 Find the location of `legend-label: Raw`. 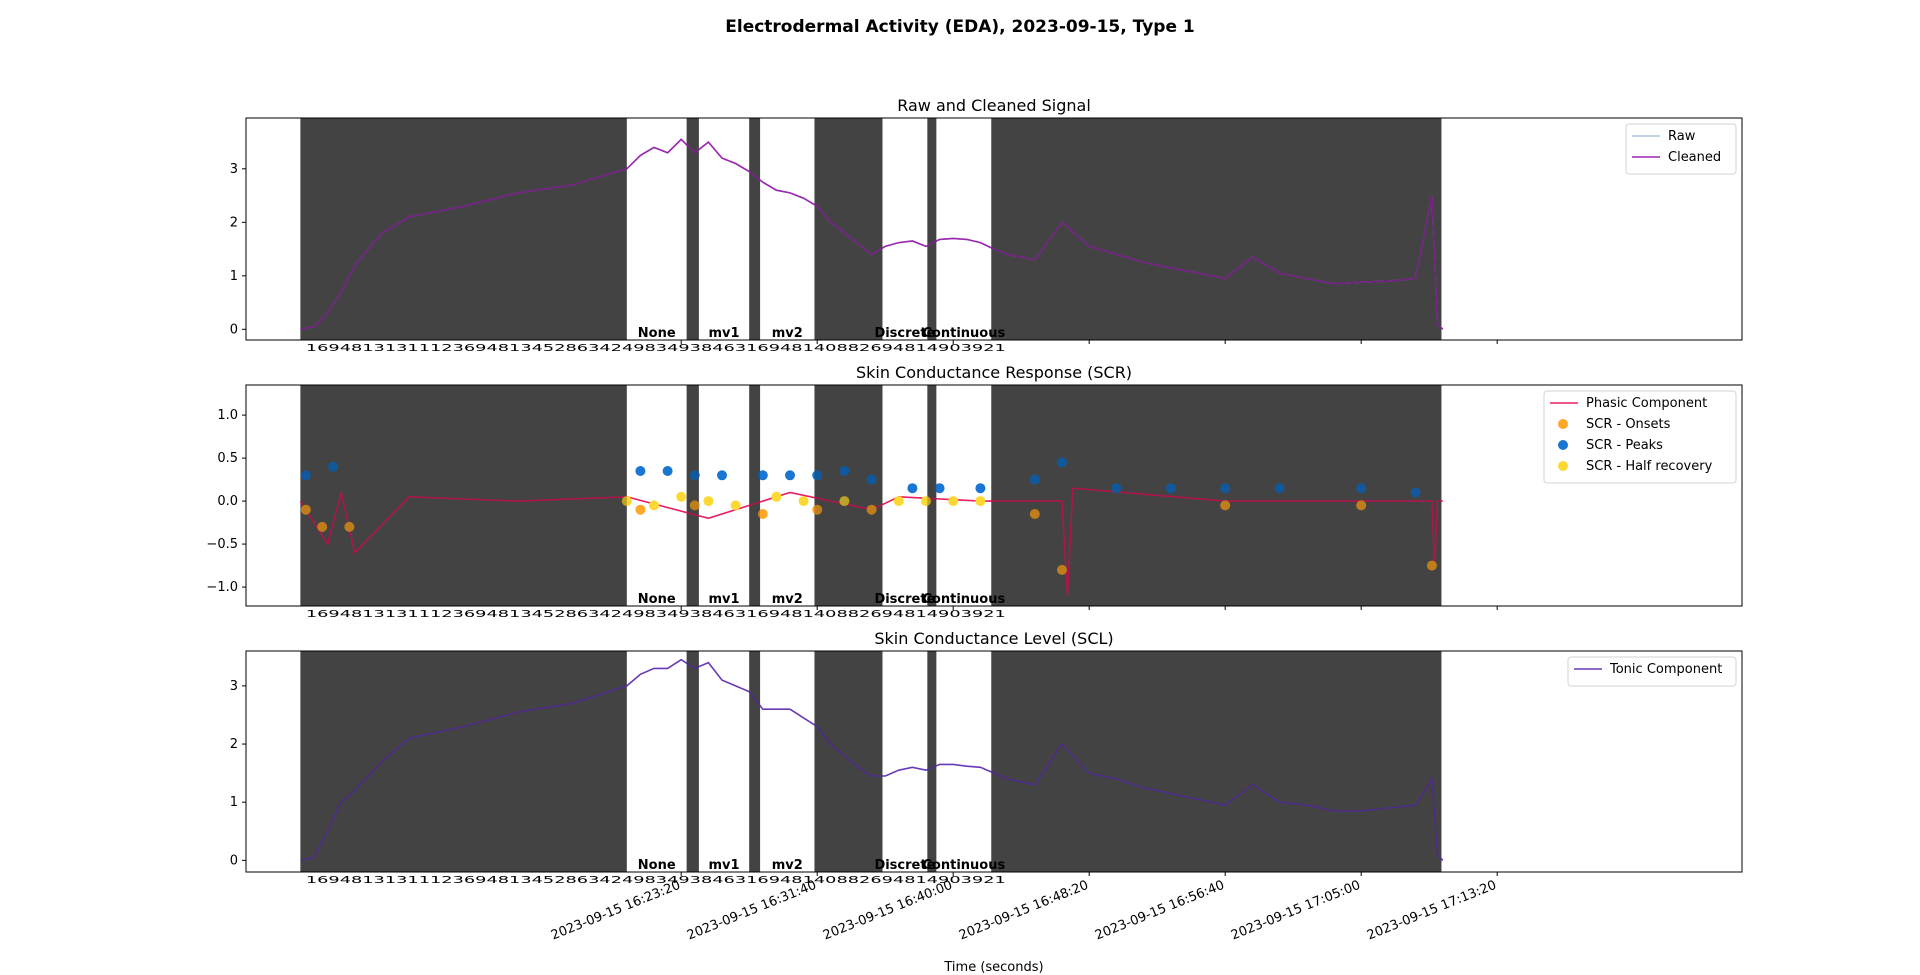

legend-label: Raw is located at coordinates (1682, 136).